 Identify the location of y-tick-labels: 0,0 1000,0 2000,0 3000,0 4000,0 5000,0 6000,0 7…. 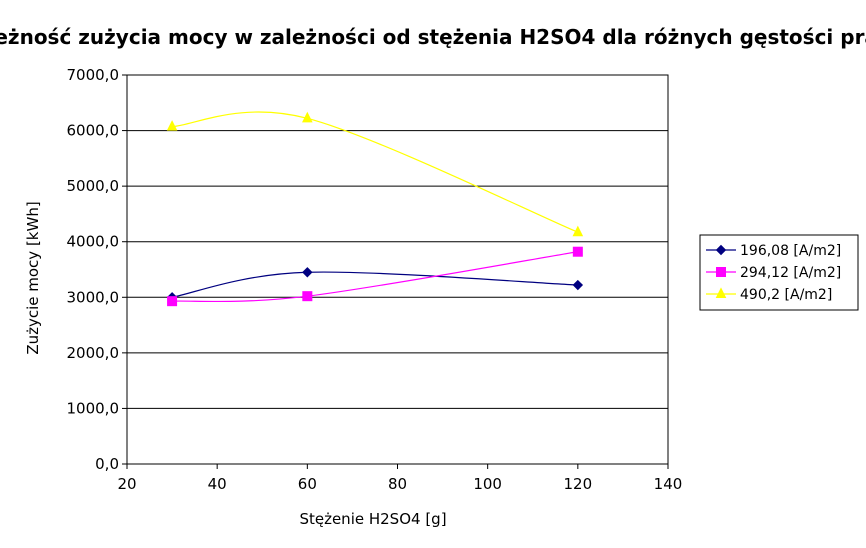
(93, 269).